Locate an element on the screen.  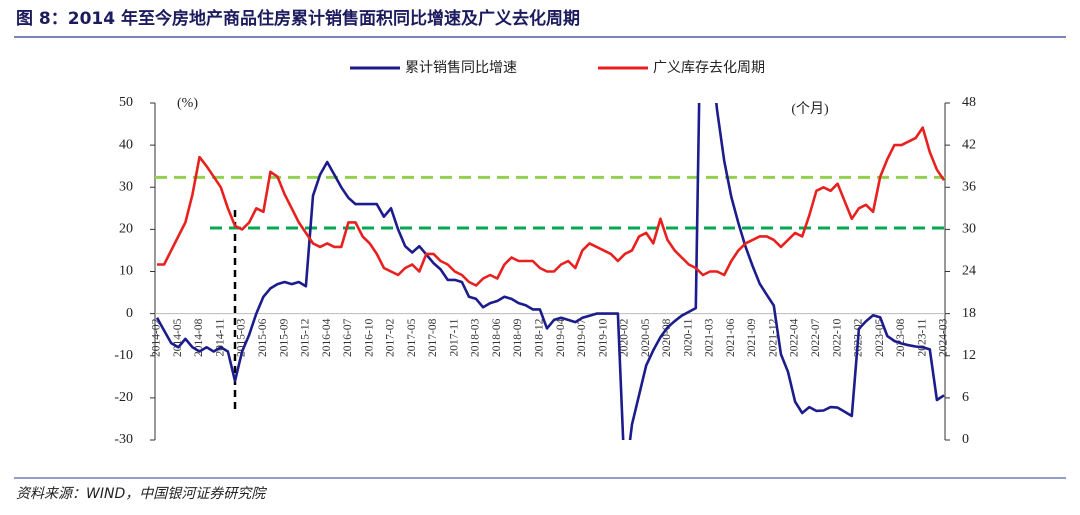
x-tick-label: 2020-11 is located at coordinates (688, 337).